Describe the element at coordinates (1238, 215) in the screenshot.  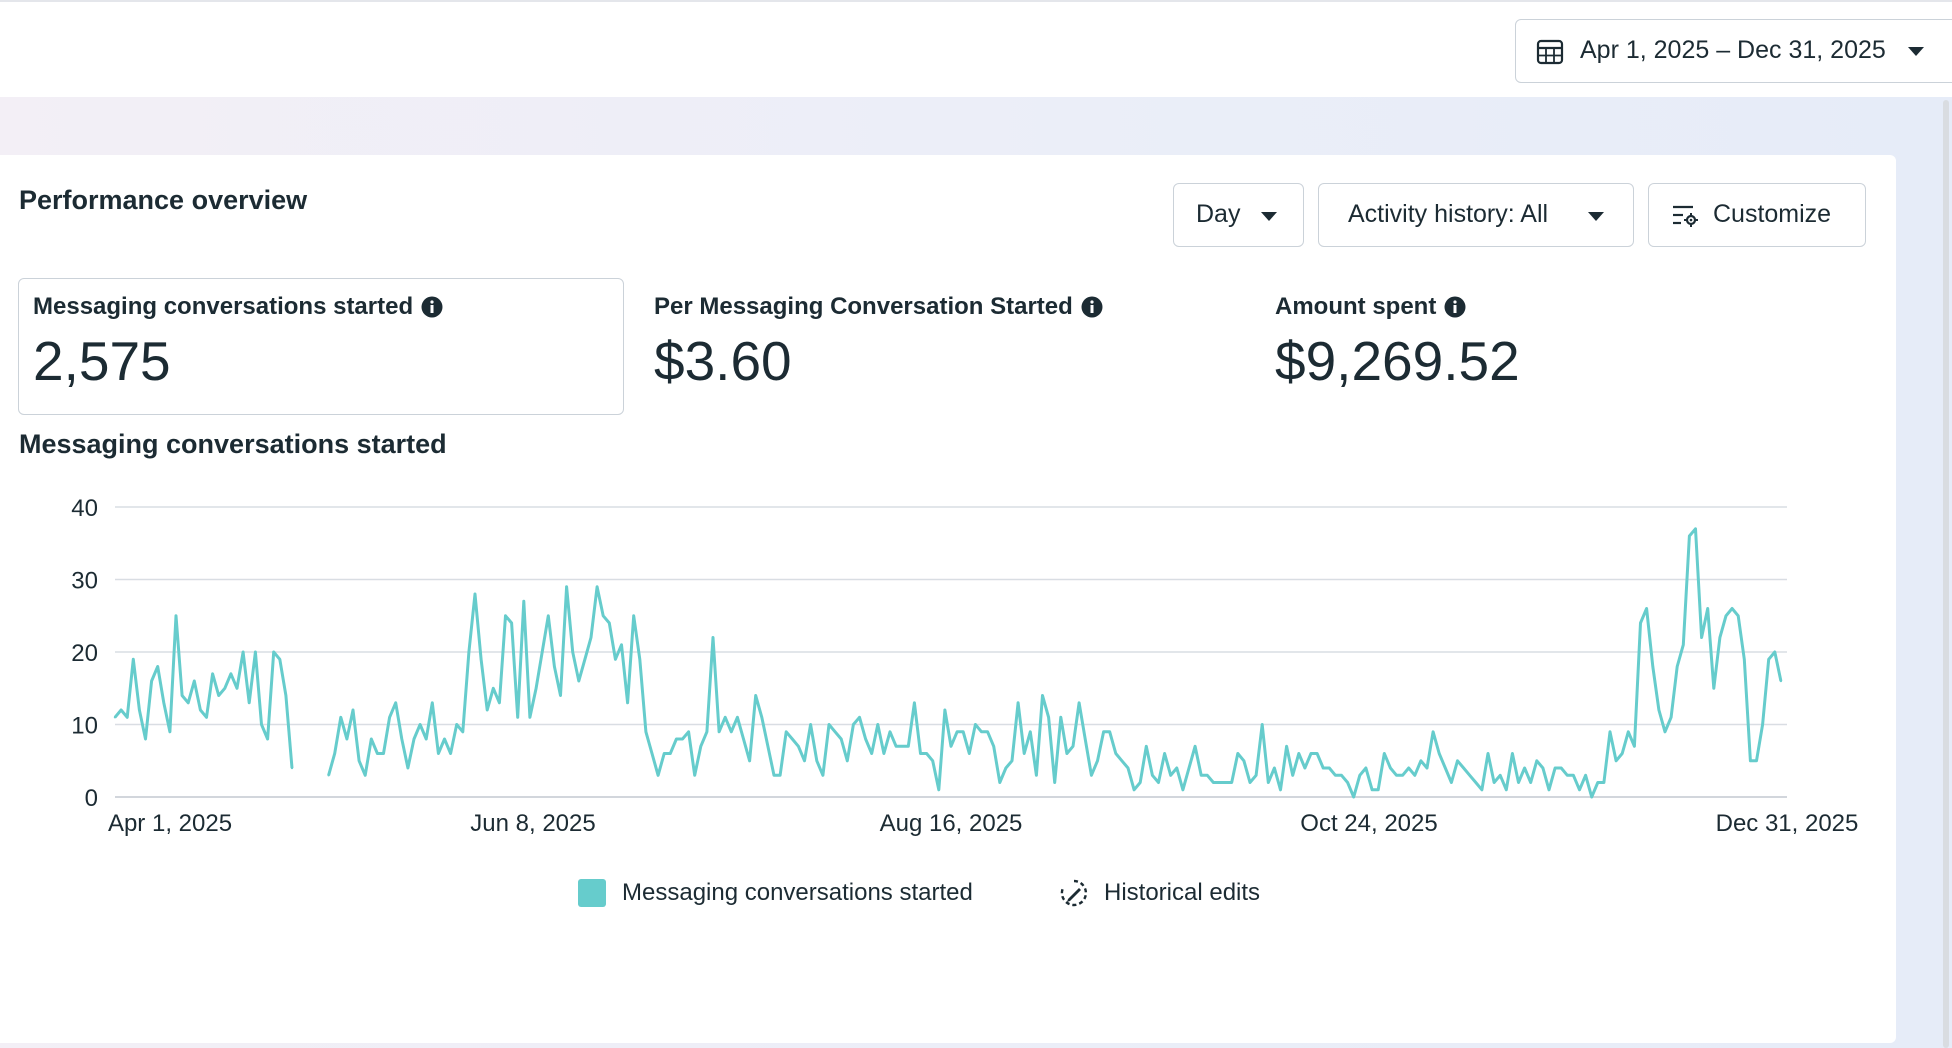
I see `granularity-dropdown: Day` at that location.